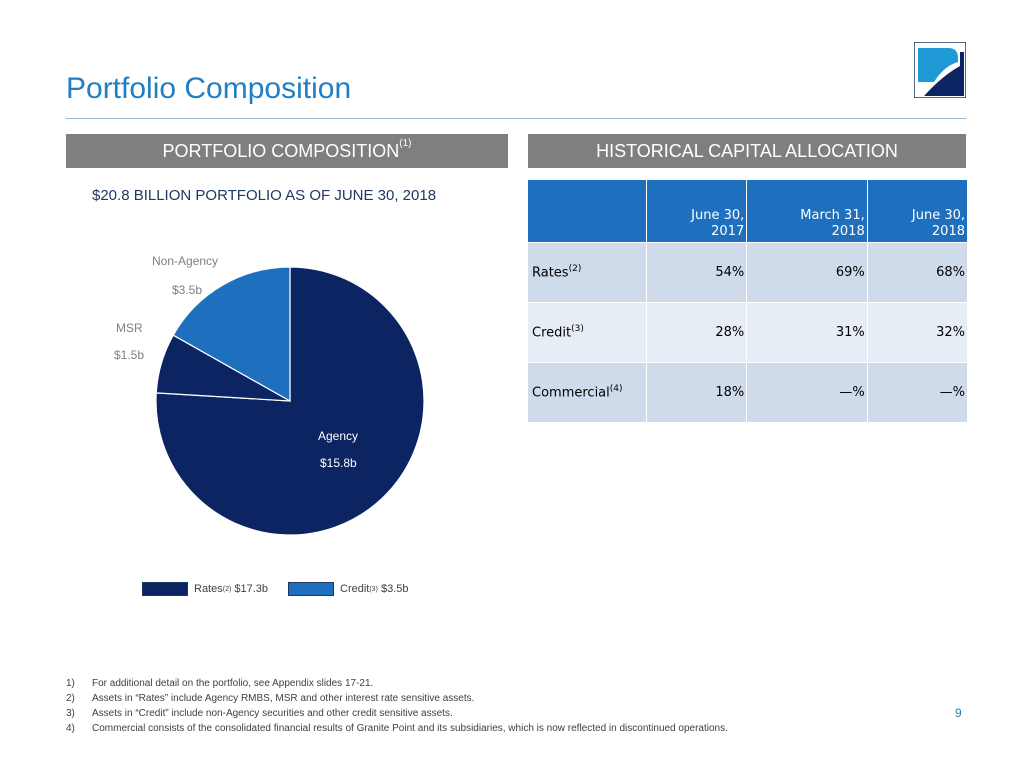  I want to click on company-logo, so click(940, 70).